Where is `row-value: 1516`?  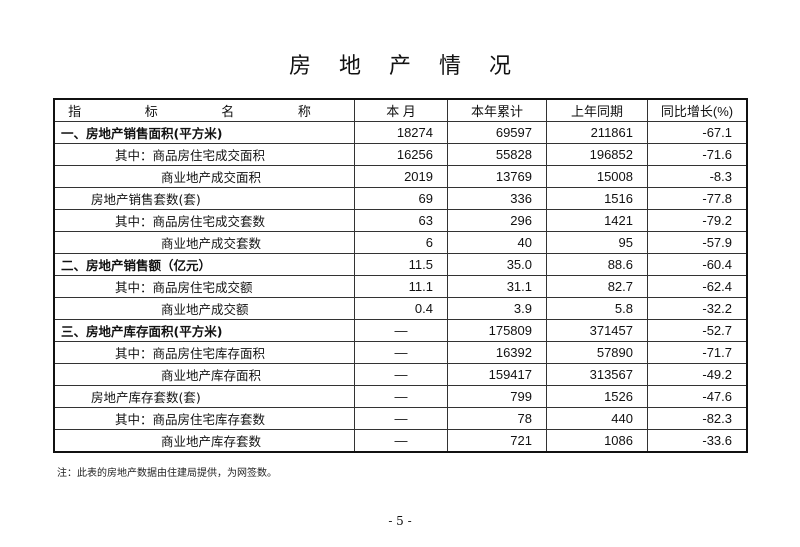 row-value: 1516 is located at coordinates (597, 198).